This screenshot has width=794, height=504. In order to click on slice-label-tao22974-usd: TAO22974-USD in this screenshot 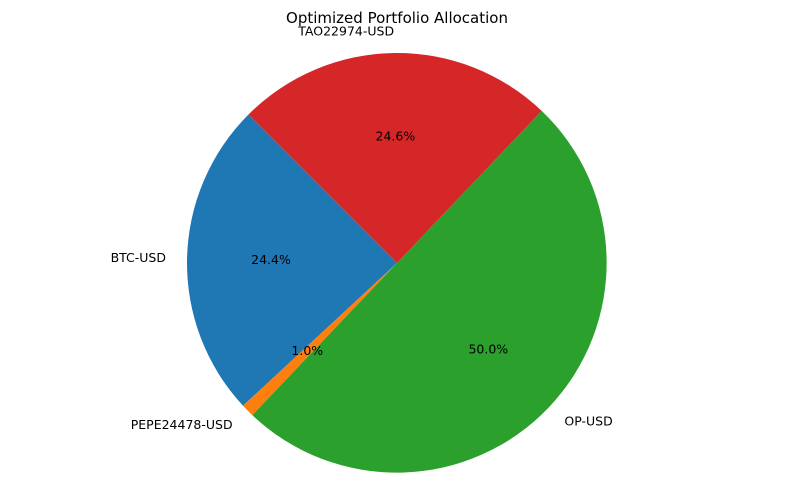, I will do `click(345, 31)`.